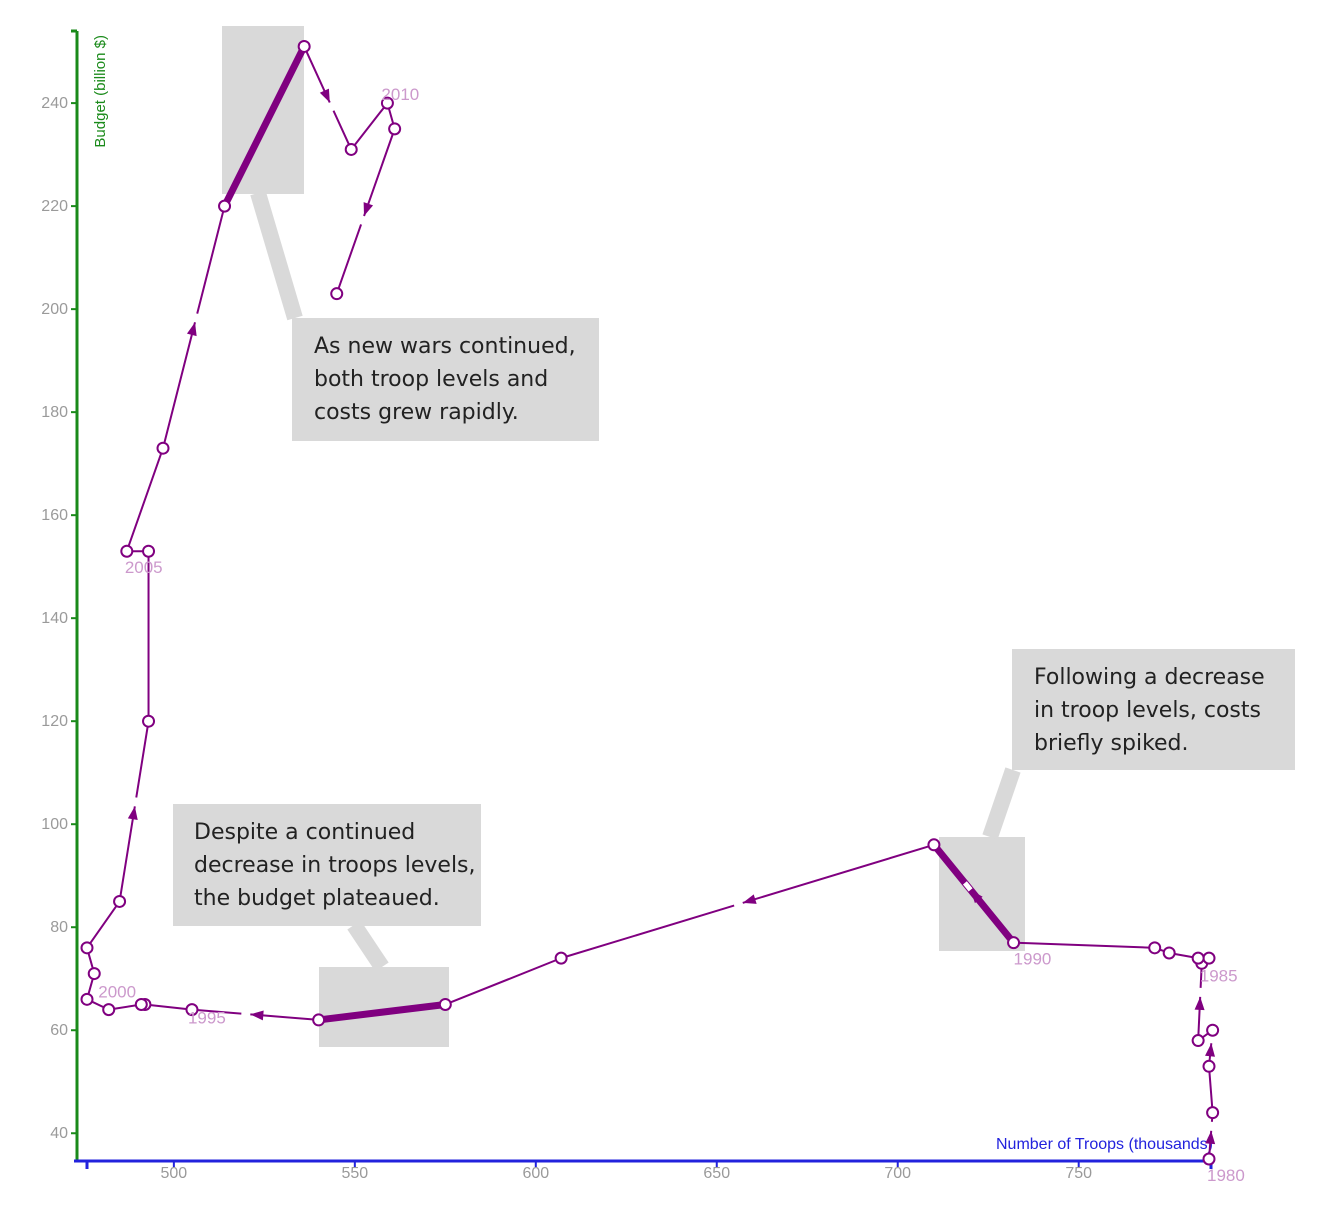 This screenshot has height=1224, width=1318. Describe the element at coordinates (400, 94) in the screenshot. I see `year-label-2010: 2010` at that location.